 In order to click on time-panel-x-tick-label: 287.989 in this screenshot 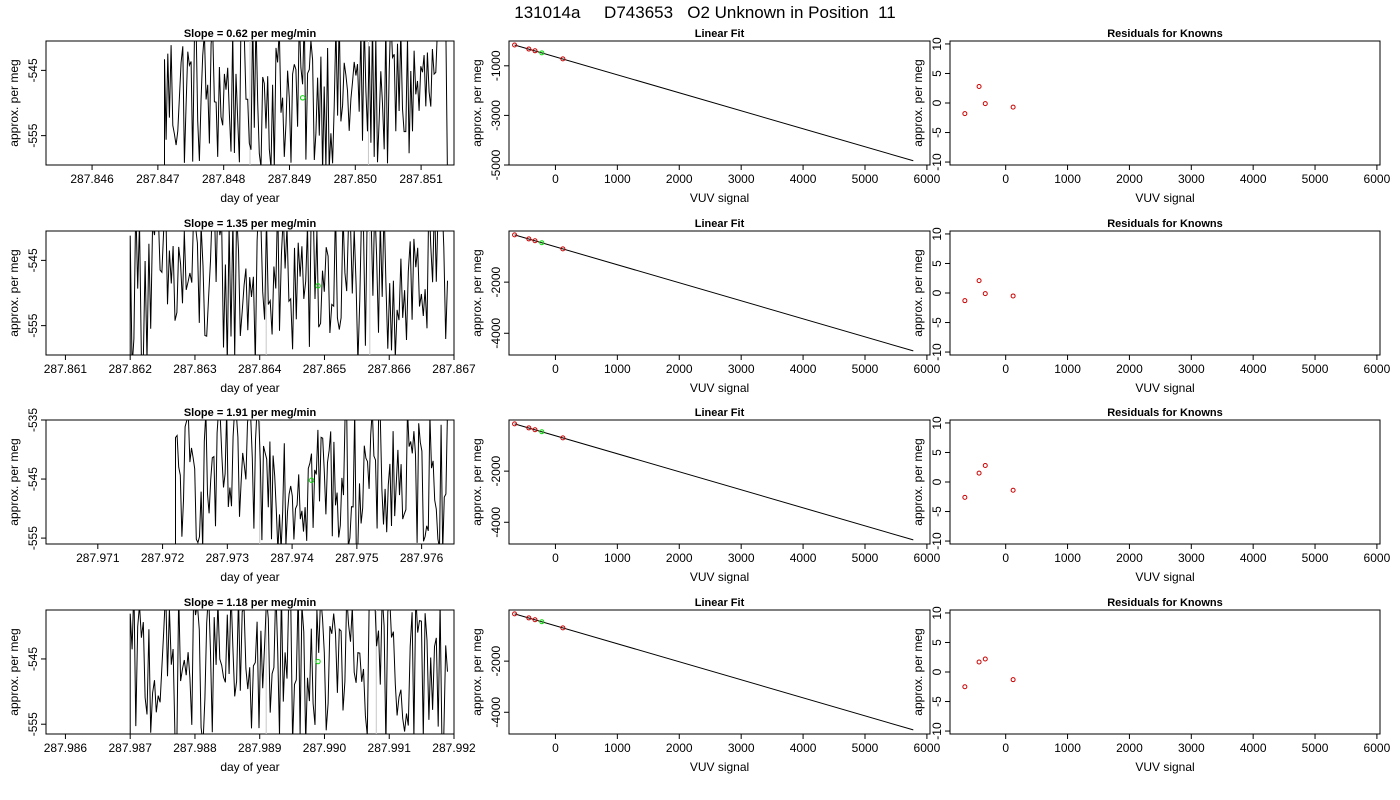, I will do `click(260, 748)`.